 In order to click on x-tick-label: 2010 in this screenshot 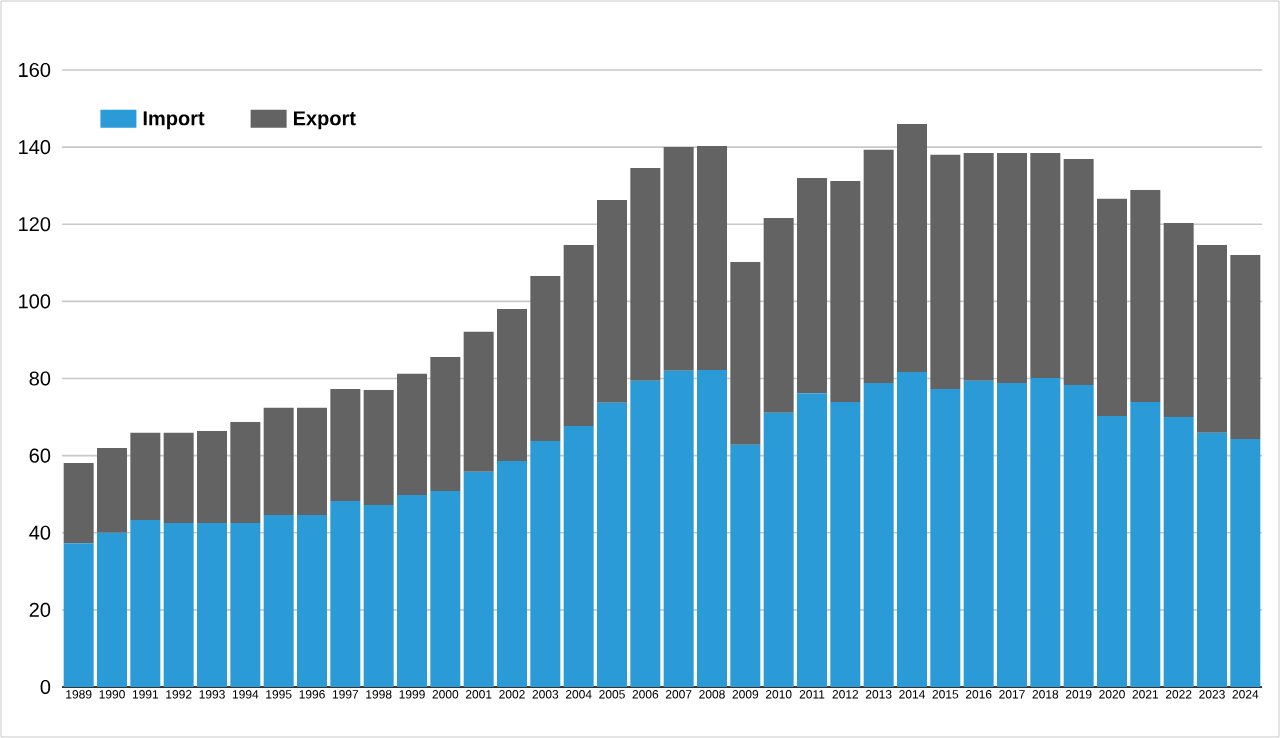, I will do `click(778, 694)`.